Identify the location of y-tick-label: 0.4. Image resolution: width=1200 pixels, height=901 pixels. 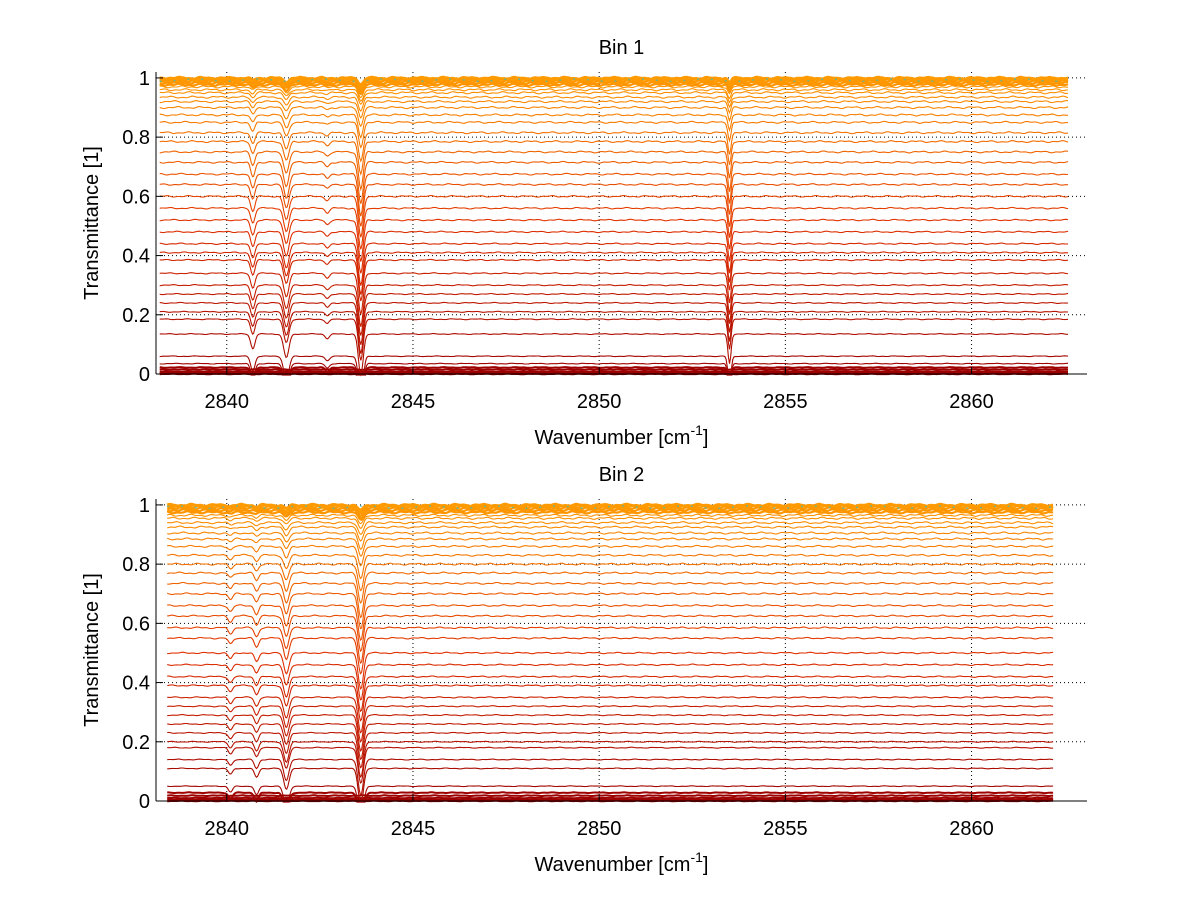
(136, 257).